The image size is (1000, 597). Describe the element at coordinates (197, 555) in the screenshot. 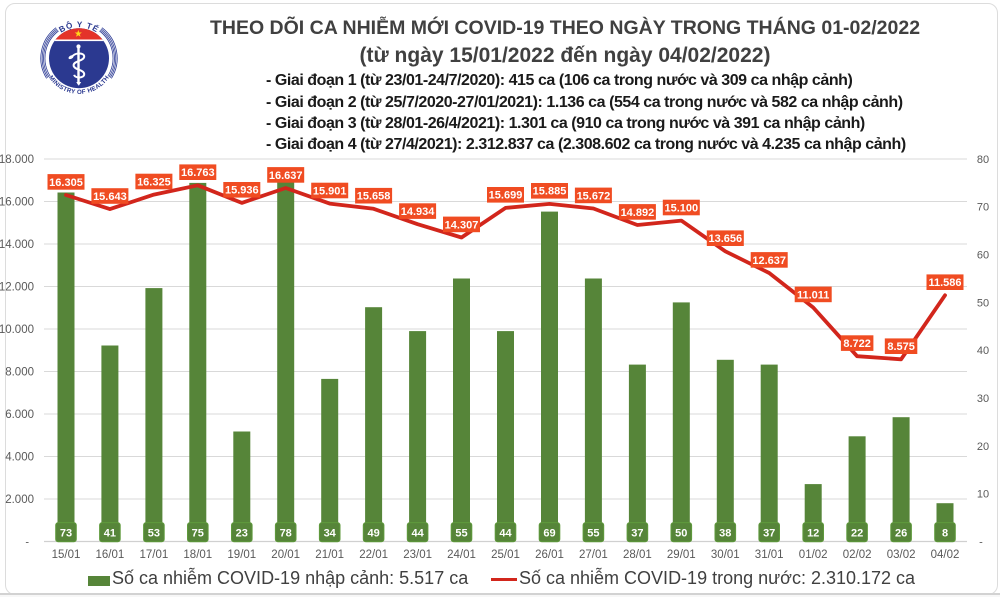

I see `svg-text: 18/01` at that location.